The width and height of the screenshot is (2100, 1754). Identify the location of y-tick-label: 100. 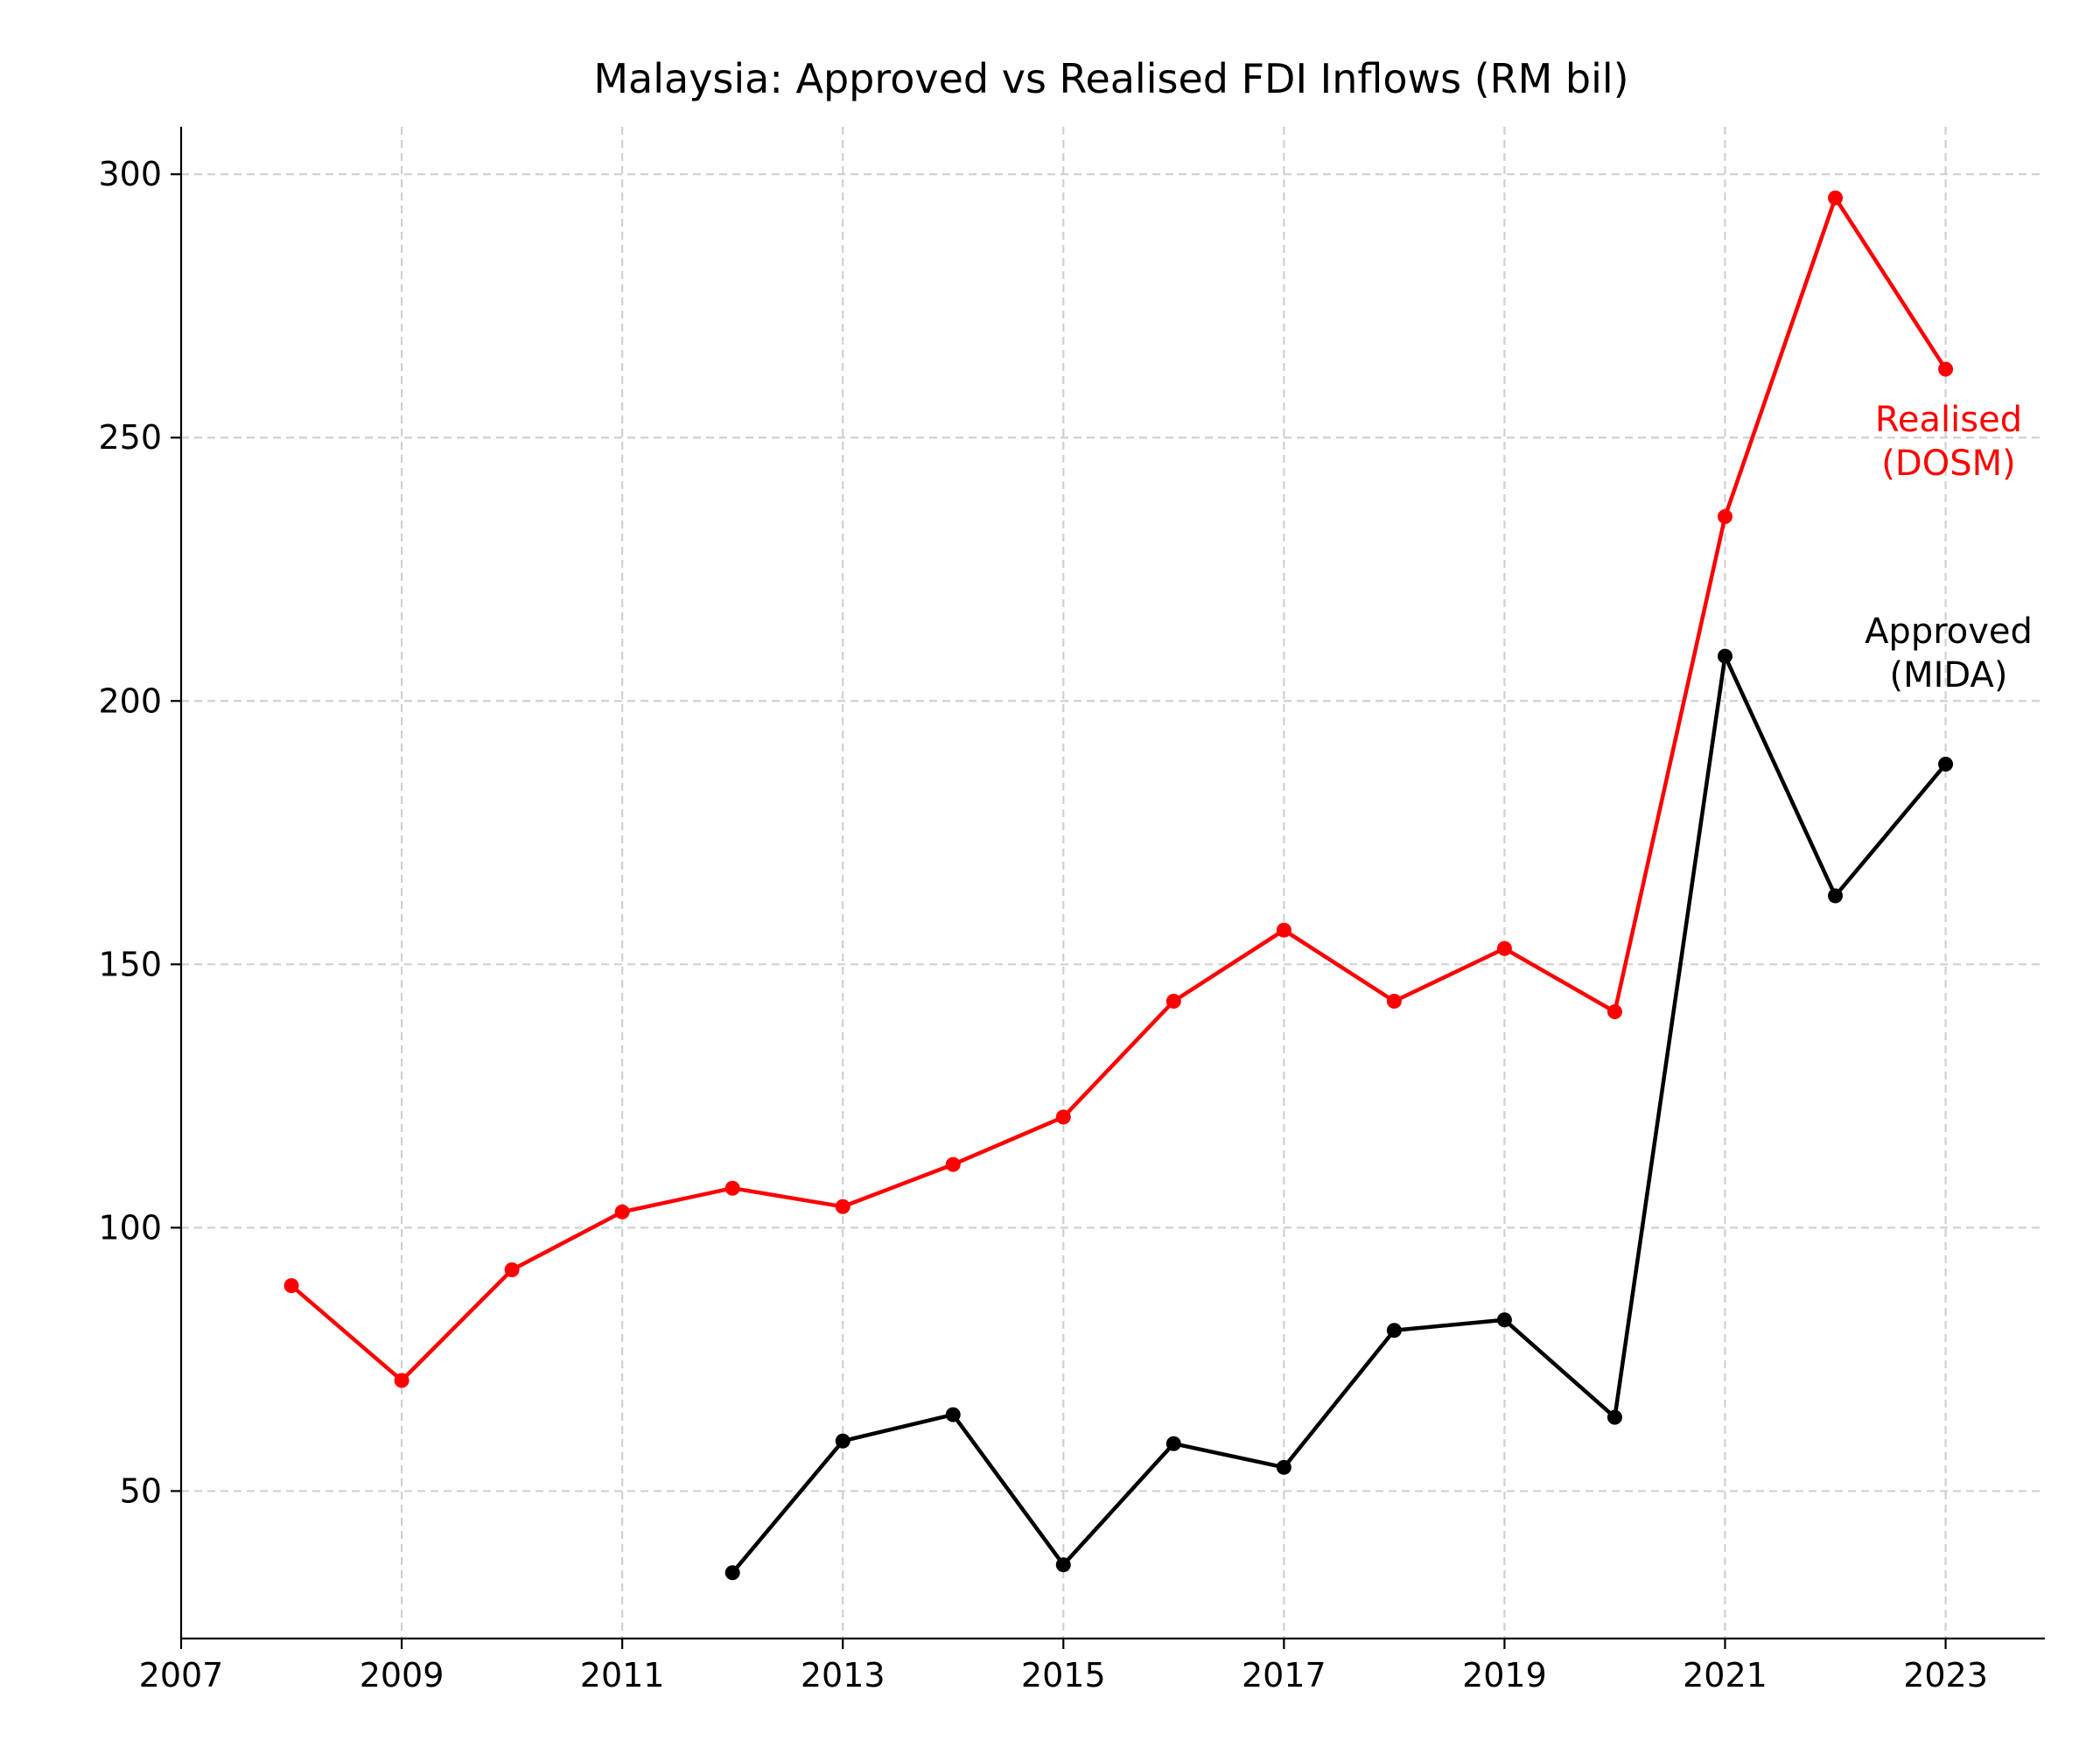
(130, 1227).